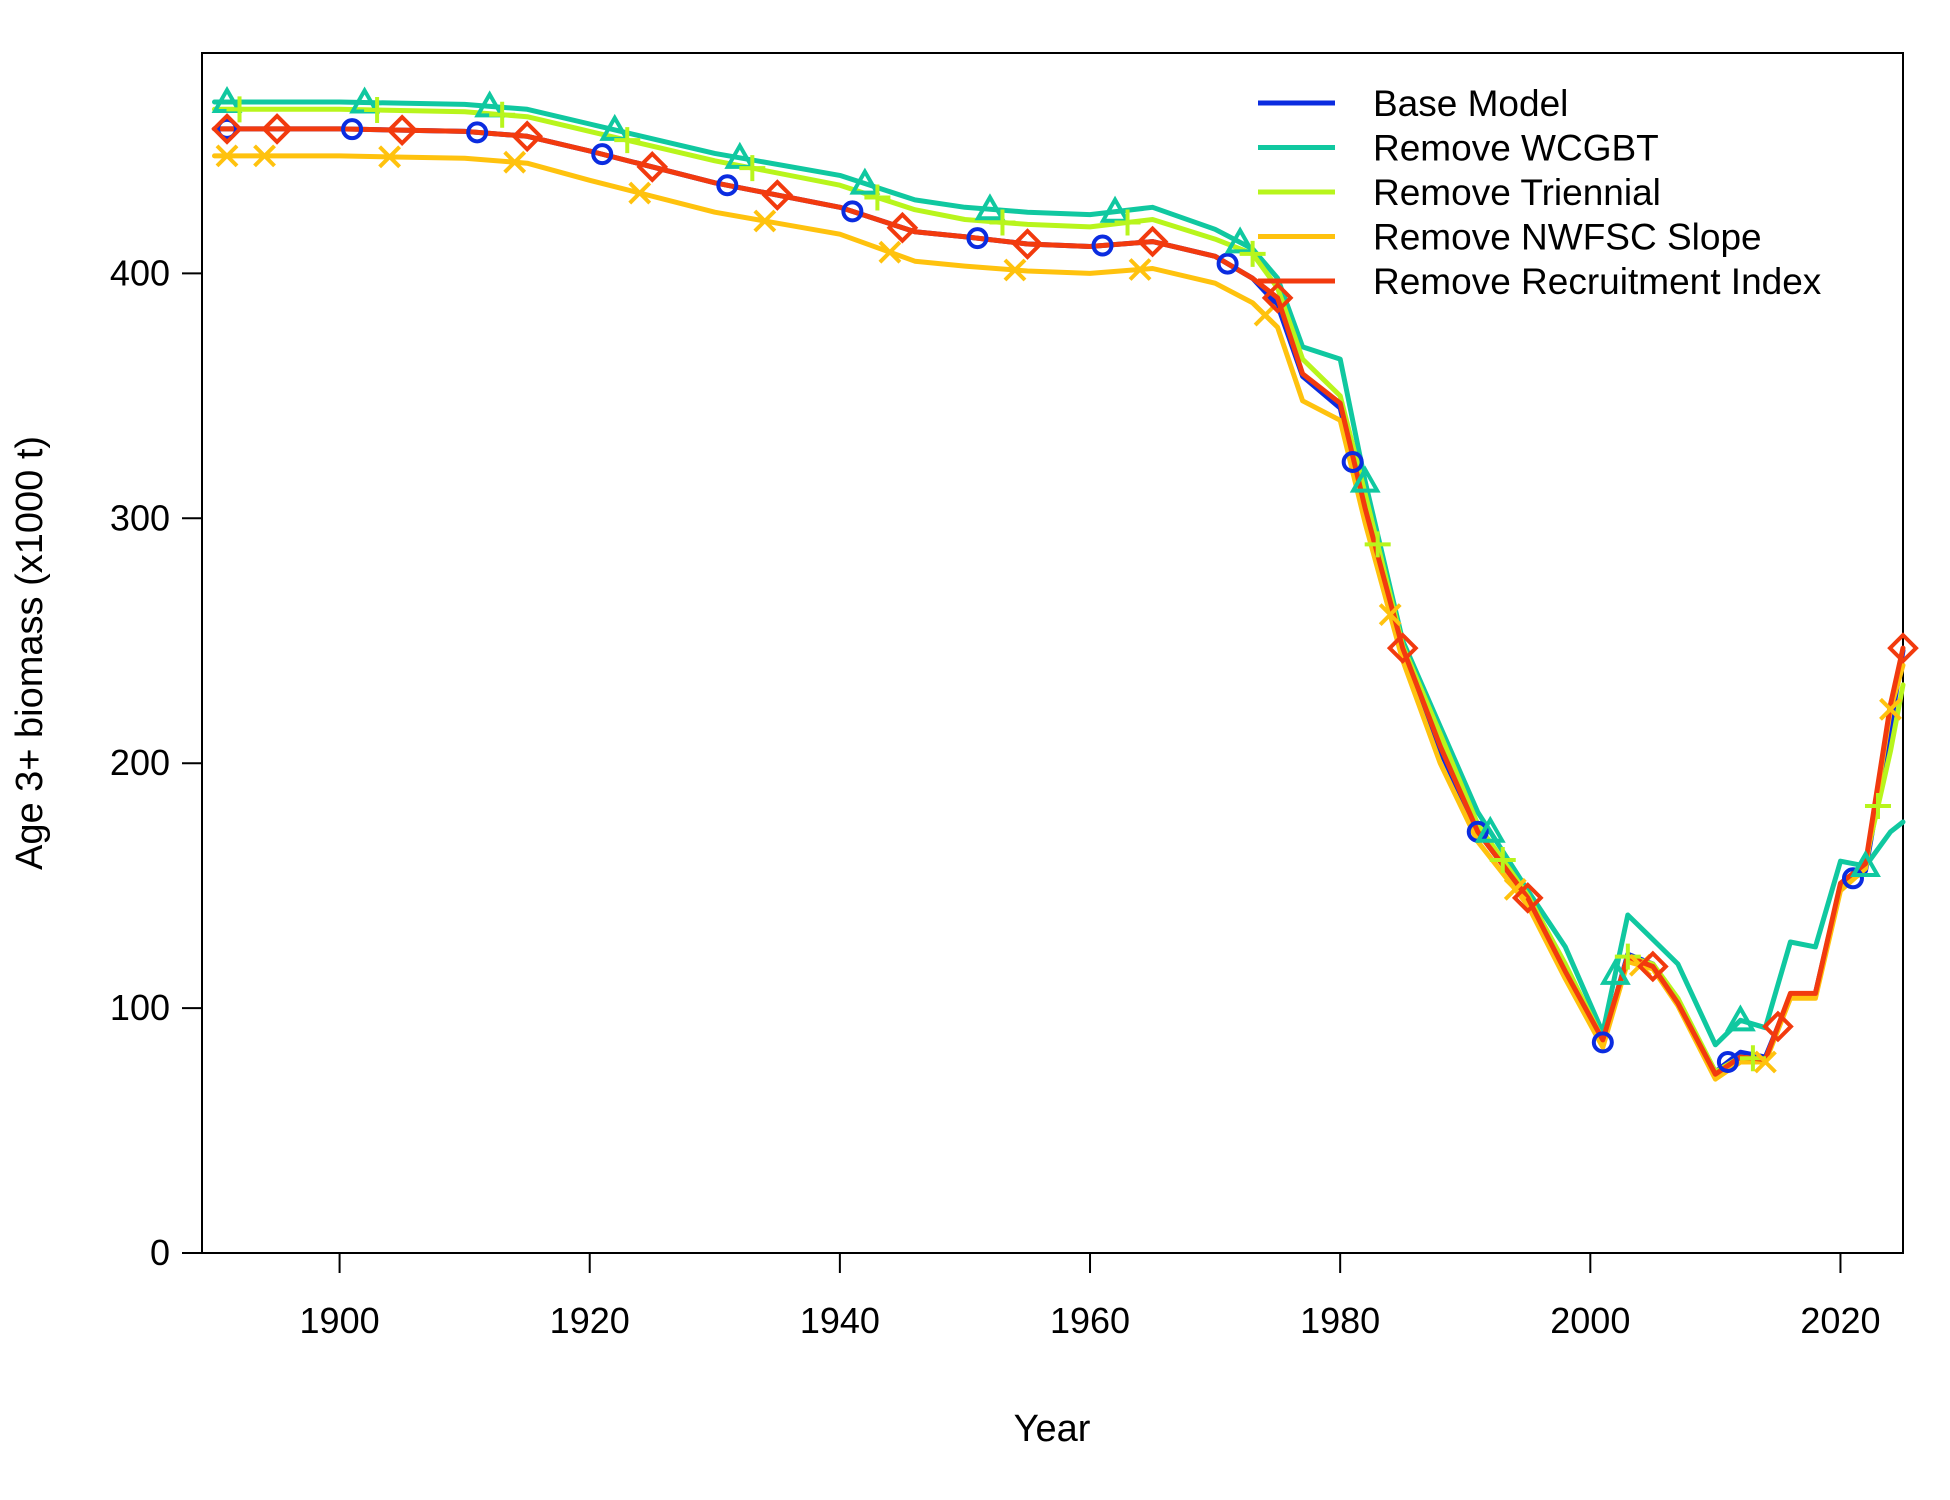 Image resolution: width=1950 pixels, height=1500 pixels. I want to click on x-tick-label: 2020, so click(1840, 1320).